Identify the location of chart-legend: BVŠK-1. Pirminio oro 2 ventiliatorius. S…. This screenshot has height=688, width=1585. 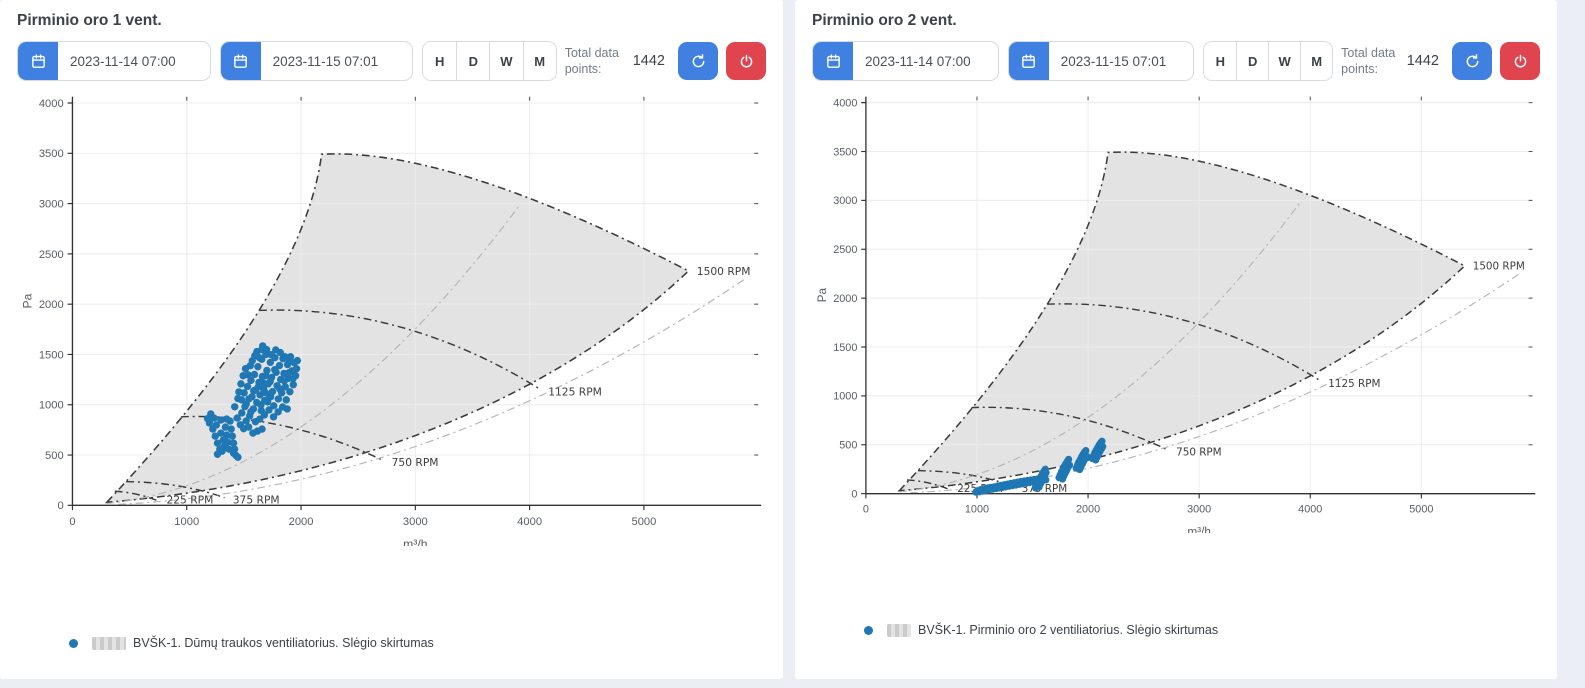
(1202, 630).